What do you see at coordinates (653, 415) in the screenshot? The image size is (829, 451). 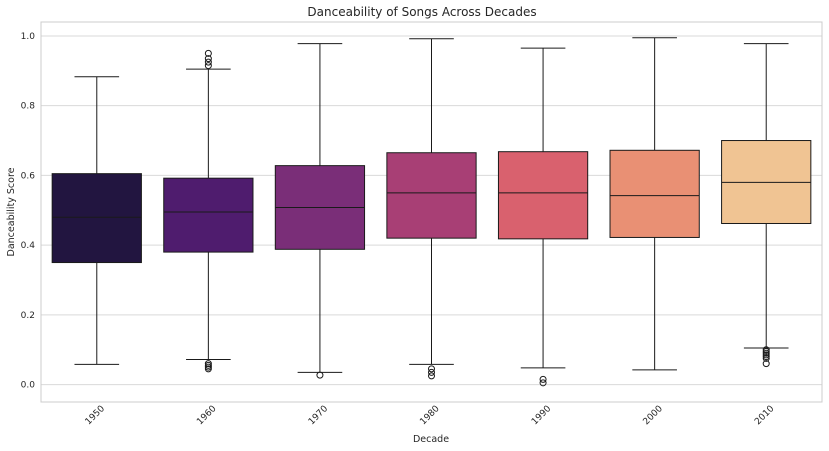 I see `x-tick-label: 2000` at bounding box center [653, 415].